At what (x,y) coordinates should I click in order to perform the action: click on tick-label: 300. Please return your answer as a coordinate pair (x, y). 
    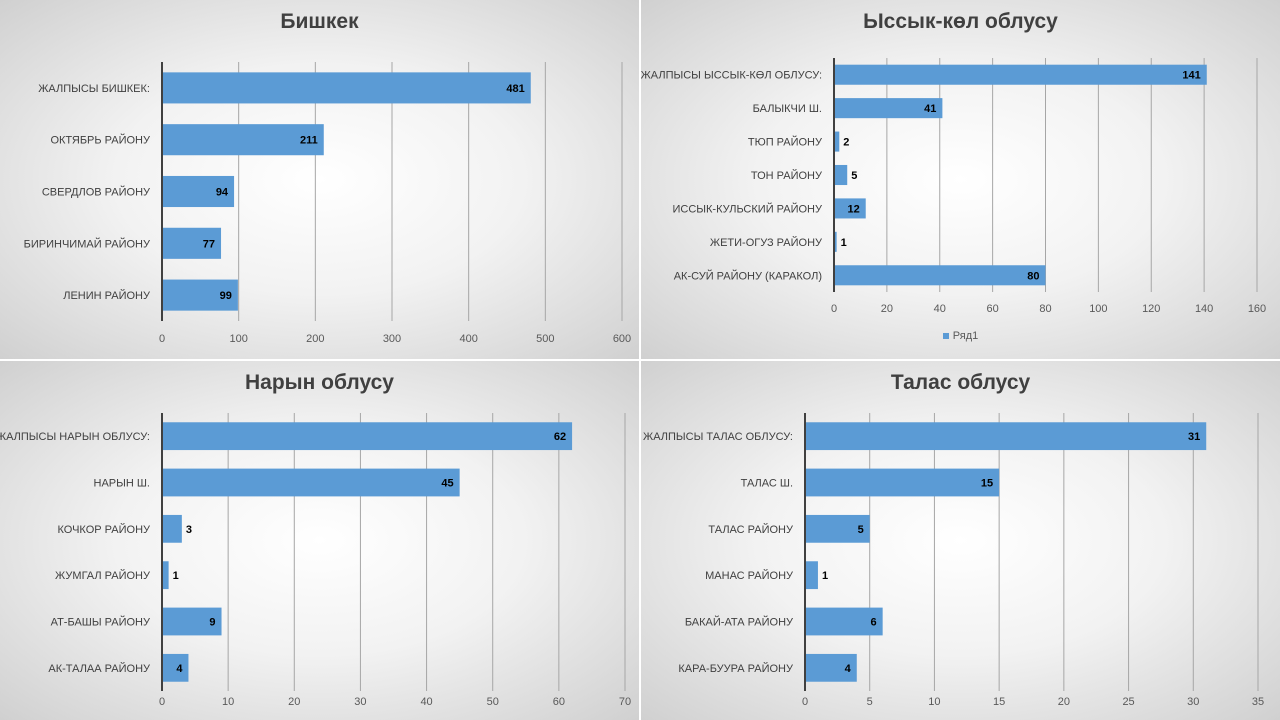
    Looking at the image, I should click on (392, 339).